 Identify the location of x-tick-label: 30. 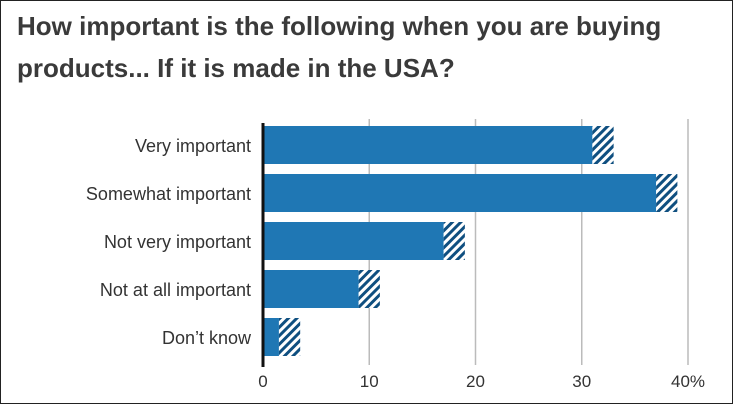
(581, 381).